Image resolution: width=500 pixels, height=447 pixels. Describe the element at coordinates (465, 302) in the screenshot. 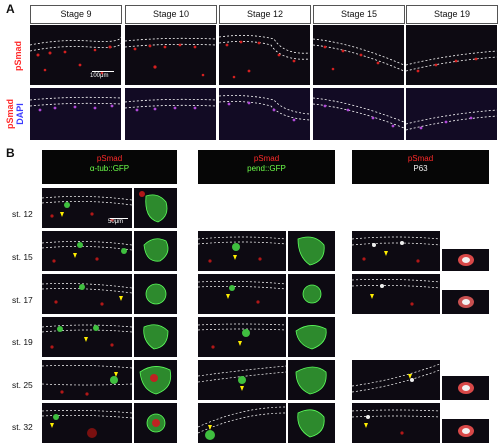

I see `inset-b-p63-st17` at that location.